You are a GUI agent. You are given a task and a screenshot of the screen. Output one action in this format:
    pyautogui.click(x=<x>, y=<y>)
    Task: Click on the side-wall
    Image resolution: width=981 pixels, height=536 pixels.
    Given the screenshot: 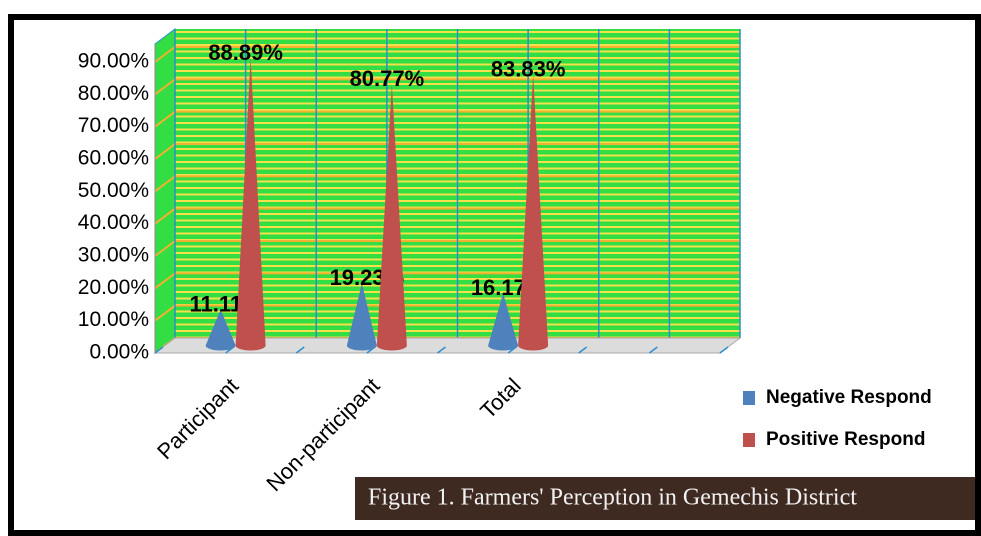 What is the action you would take?
    pyautogui.click(x=165, y=191)
    